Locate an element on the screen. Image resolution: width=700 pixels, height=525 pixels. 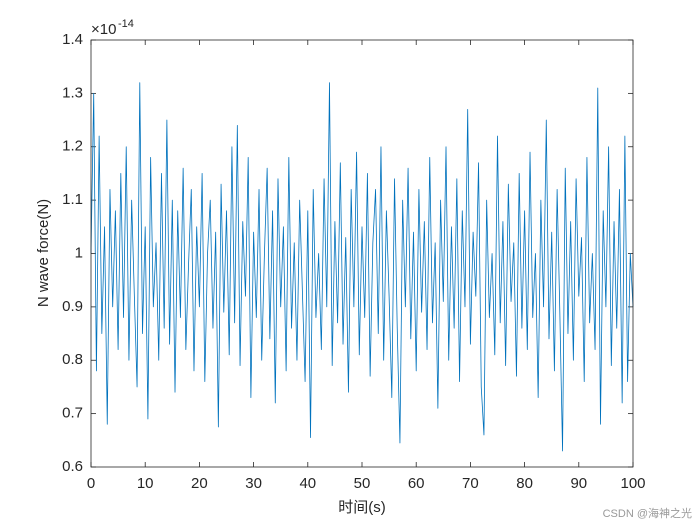
y-axis-label: N wave force(N) is located at coordinates (43, 253).